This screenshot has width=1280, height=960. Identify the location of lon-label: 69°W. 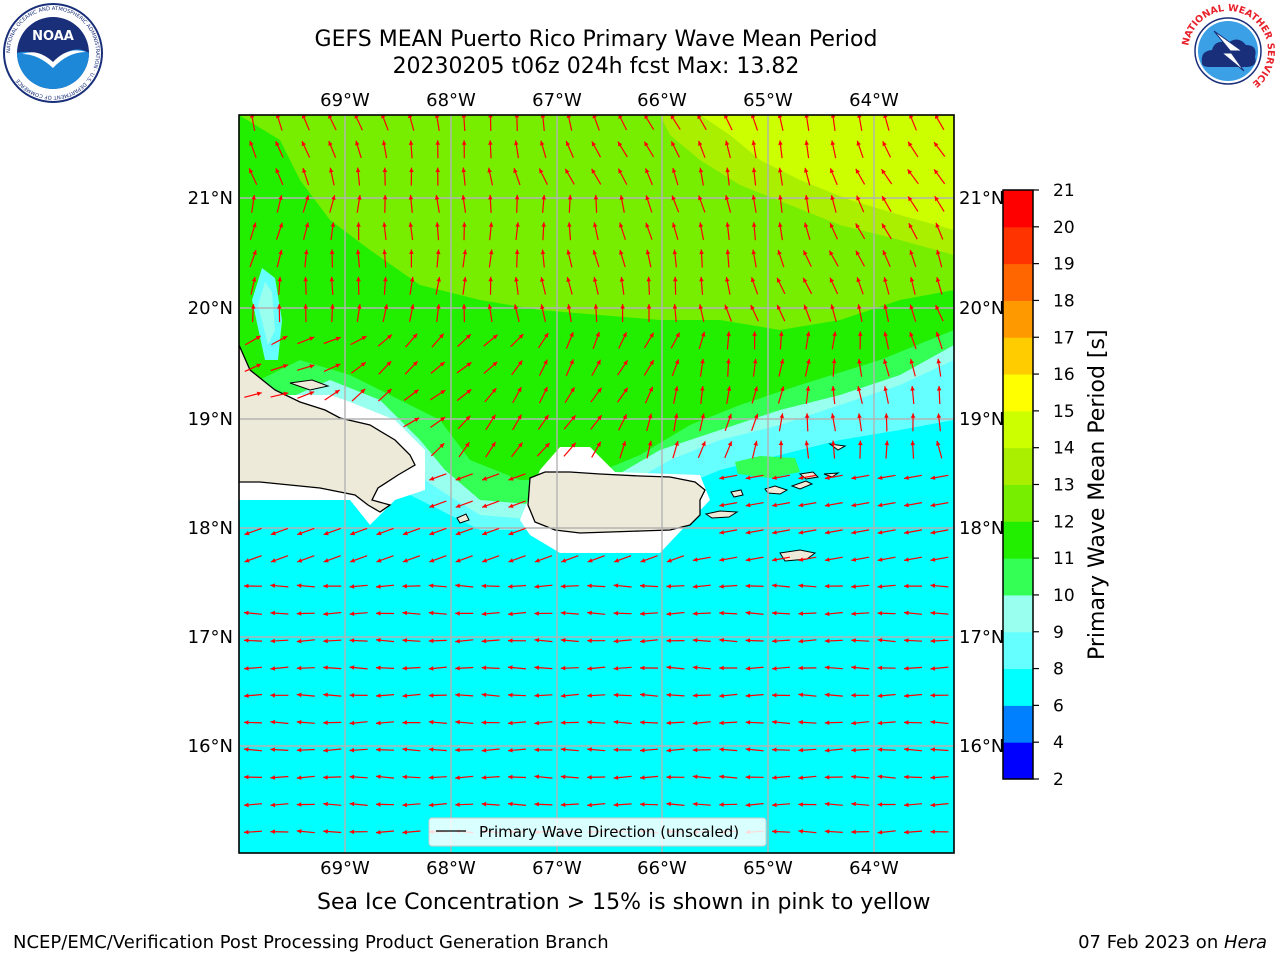
(345, 868).